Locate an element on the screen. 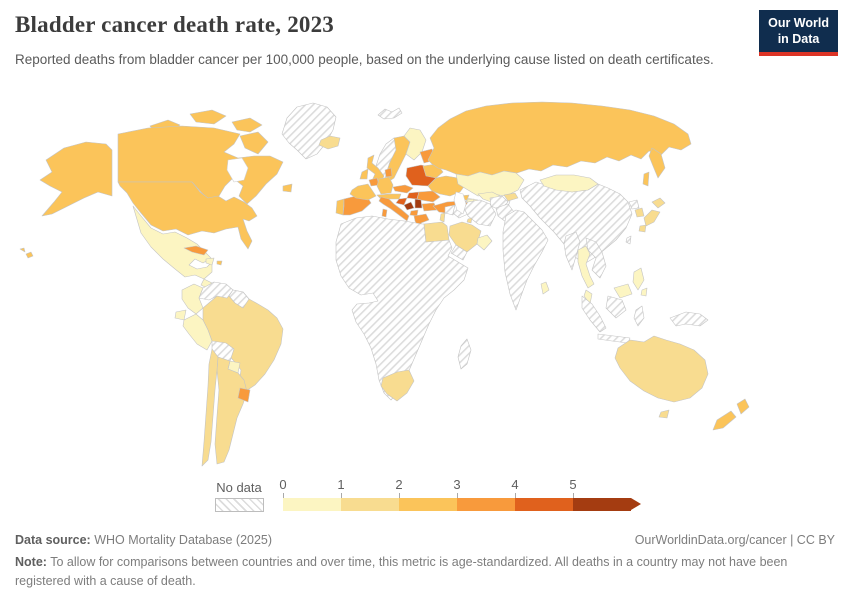 The width and height of the screenshot is (850, 600). legend-tick-label-5: 5 is located at coordinates (573, 484).